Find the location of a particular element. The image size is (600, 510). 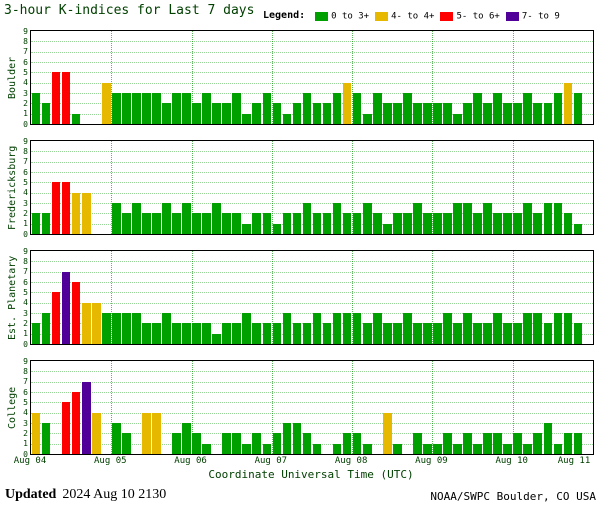

x-tick-label: Aug 06 is located at coordinates (190, 461).